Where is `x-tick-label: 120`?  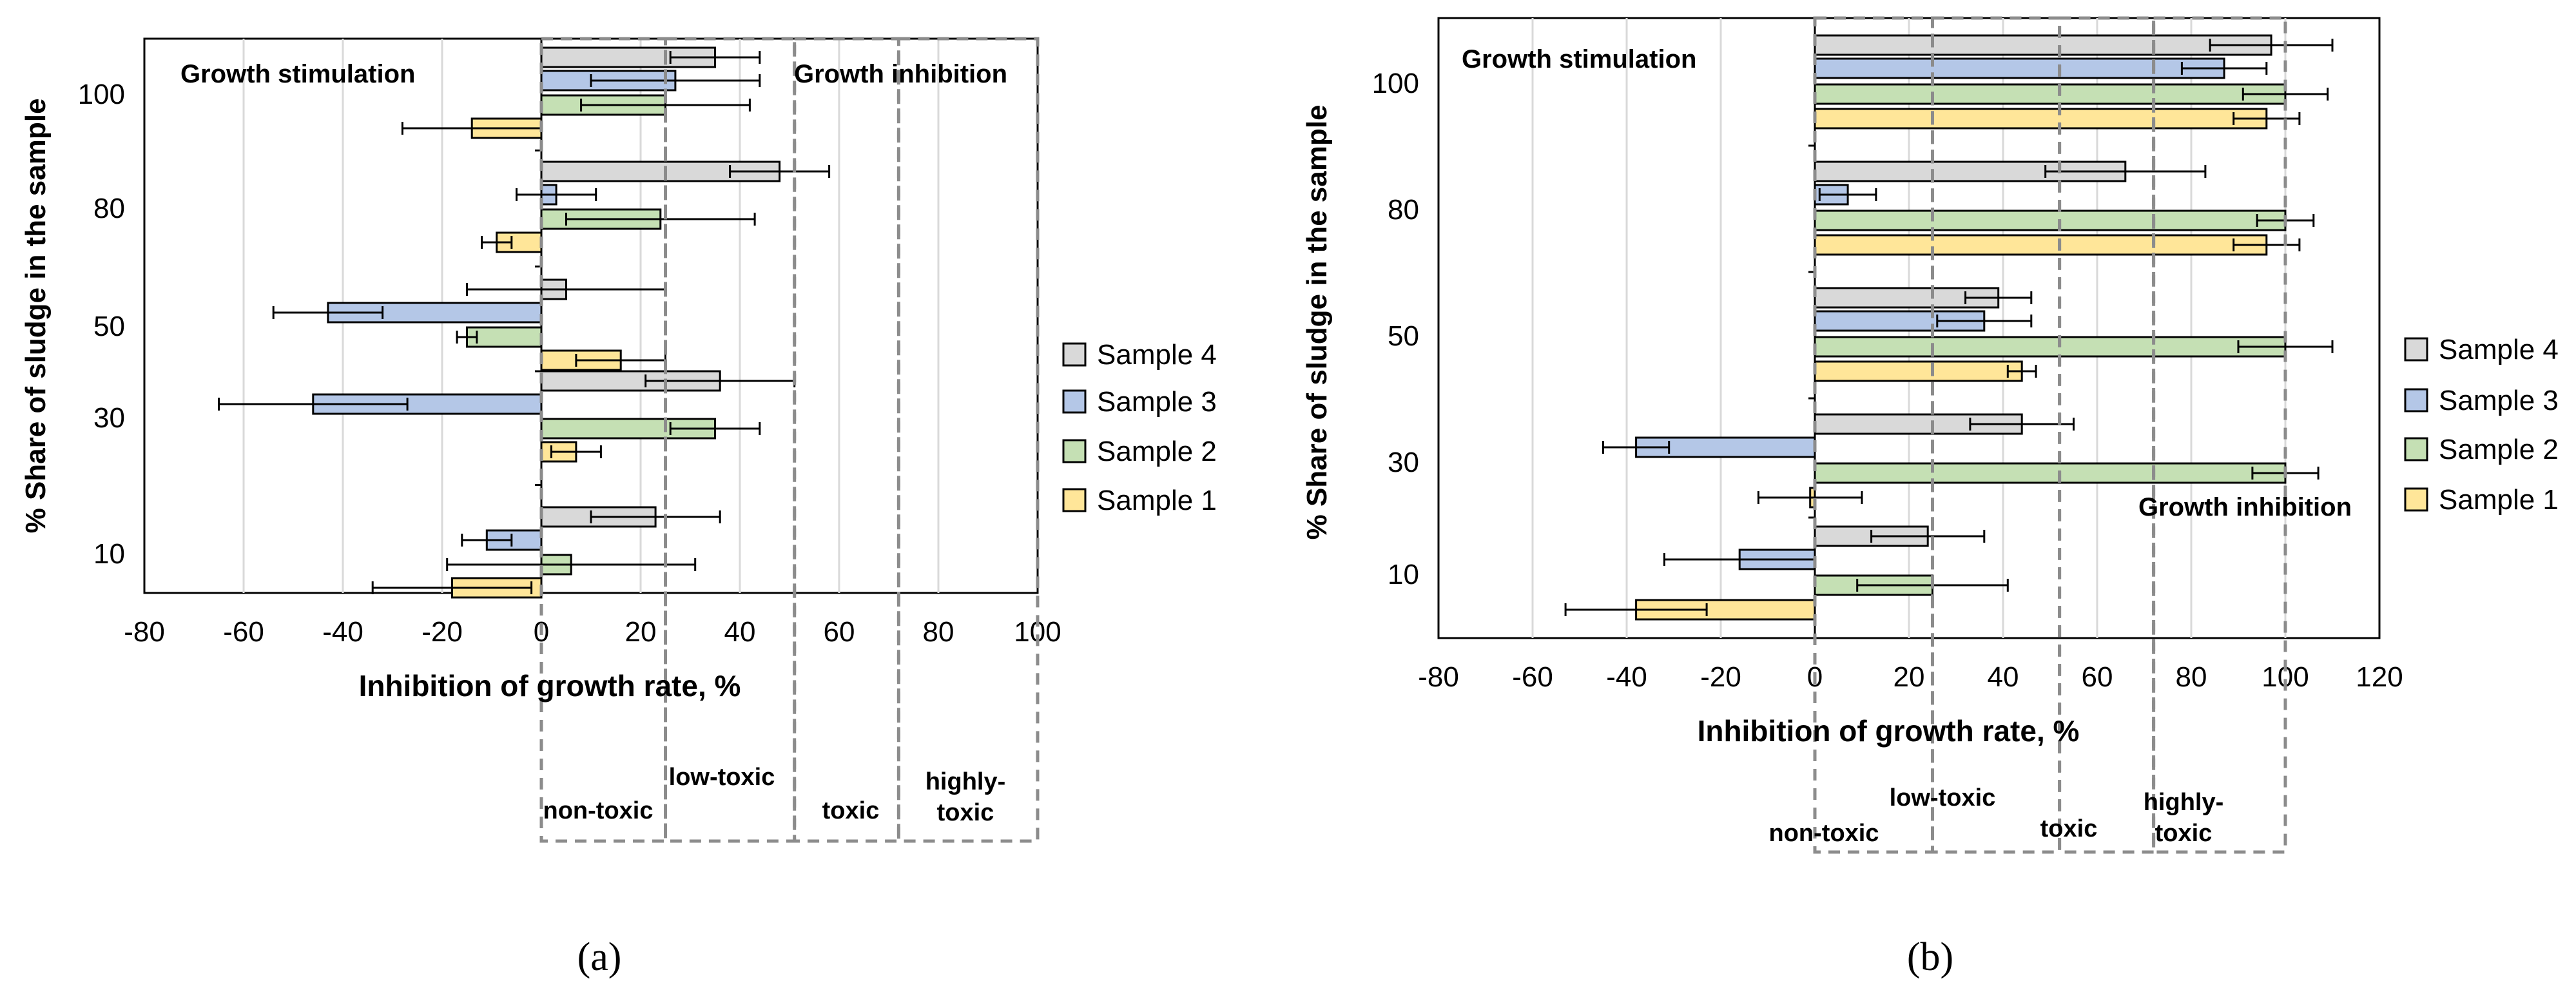 x-tick-label: 120 is located at coordinates (2379, 677).